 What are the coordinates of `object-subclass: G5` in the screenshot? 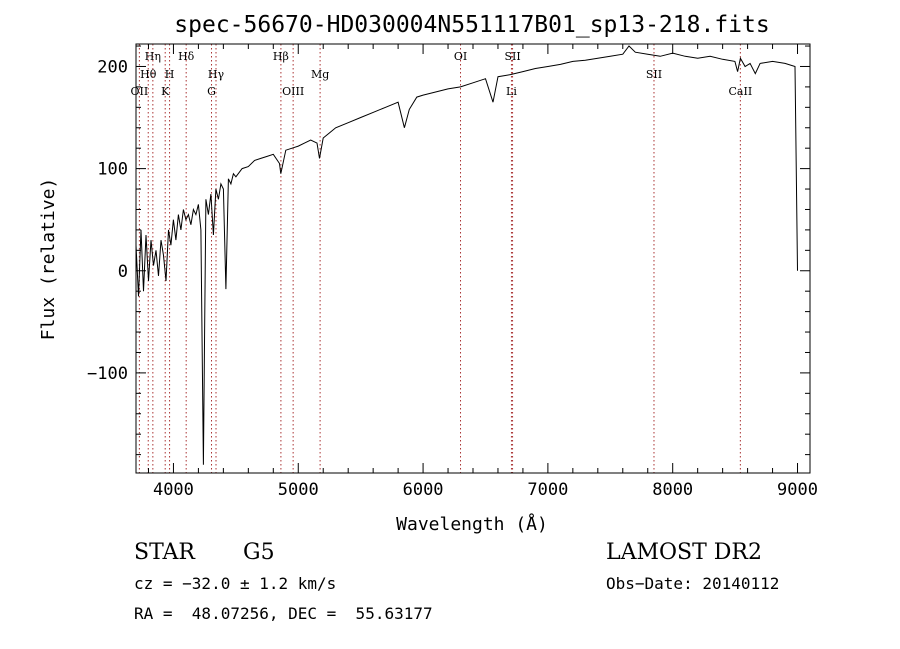 It's located at (259, 552).